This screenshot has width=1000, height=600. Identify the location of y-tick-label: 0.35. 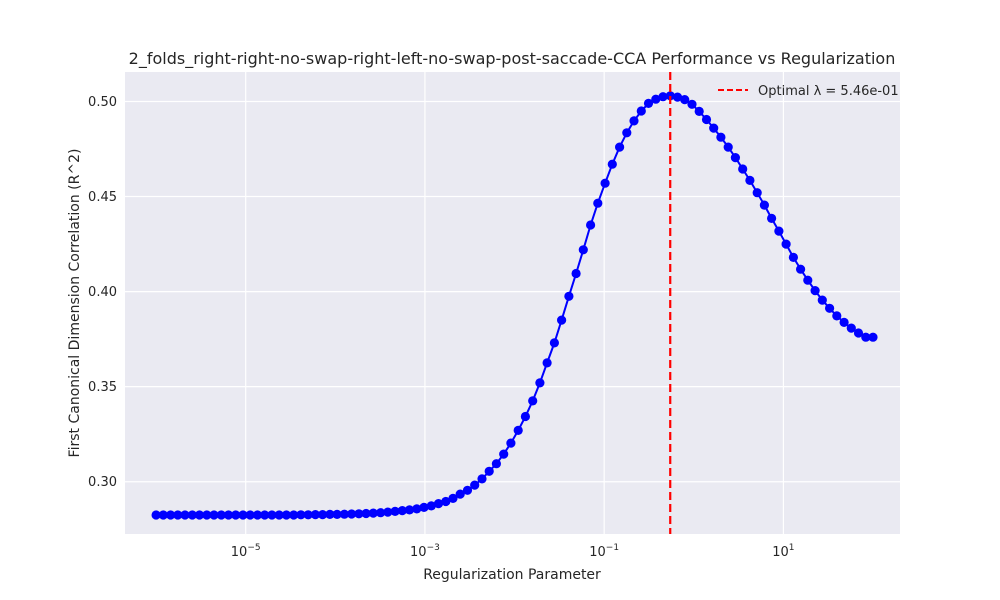
(102, 387).